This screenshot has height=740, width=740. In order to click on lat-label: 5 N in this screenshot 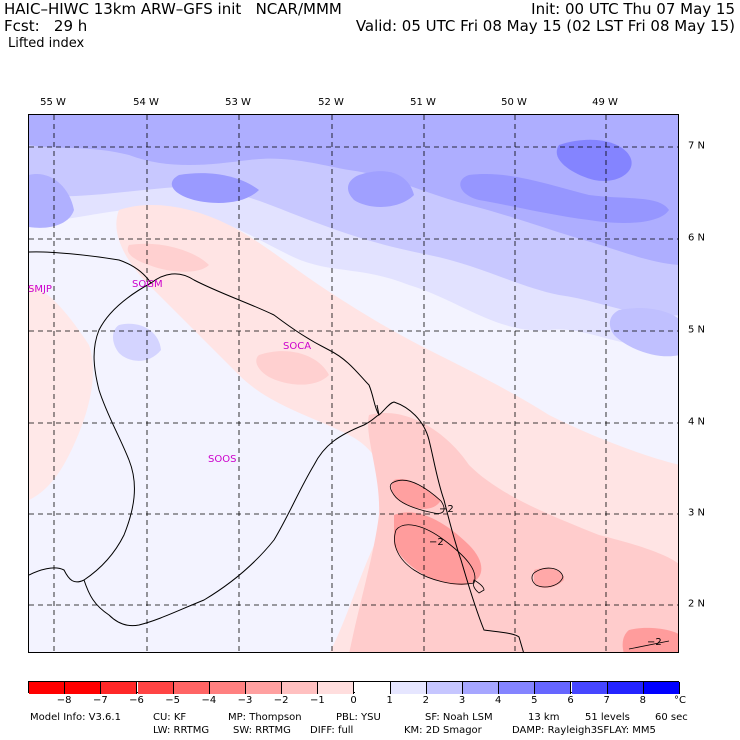, I will do `click(697, 330)`.